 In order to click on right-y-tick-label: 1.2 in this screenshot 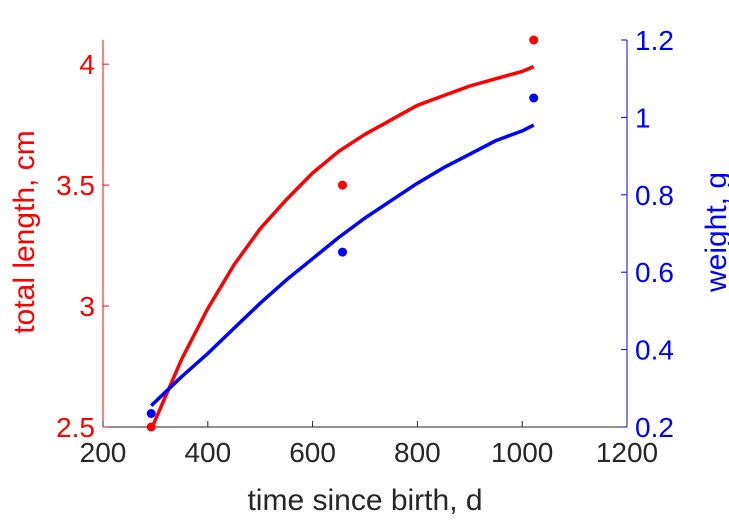, I will do `click(654, 40)`.